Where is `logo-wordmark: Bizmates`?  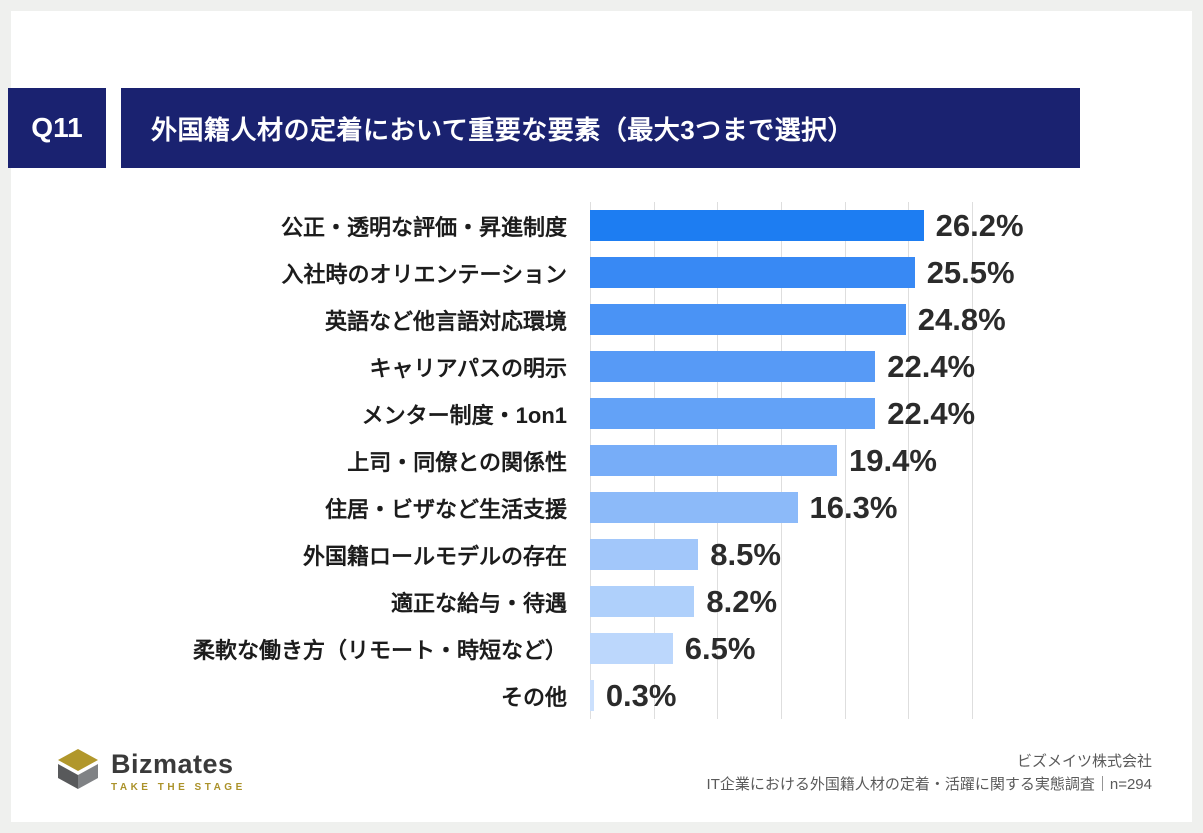
logo-wordmark: Bizmates is located at coordinates (172, 763).